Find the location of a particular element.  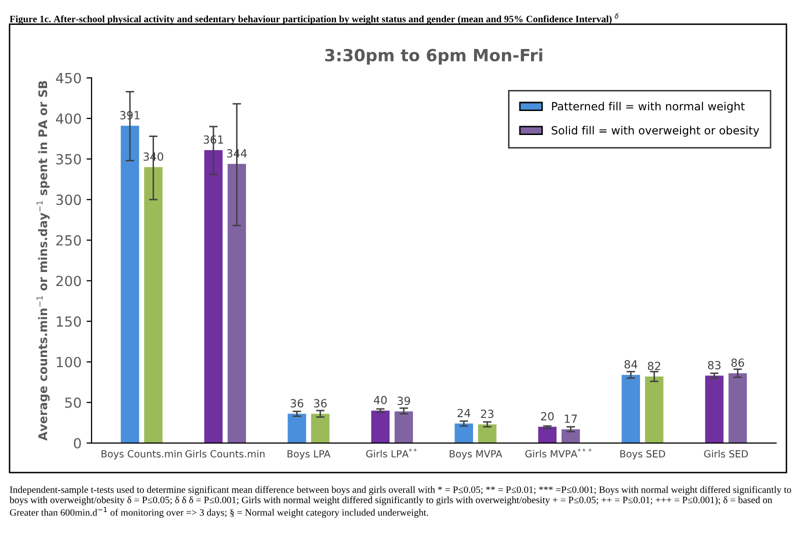

x-tick-label: Girls Counts.min is located at coordinates (225, 454).